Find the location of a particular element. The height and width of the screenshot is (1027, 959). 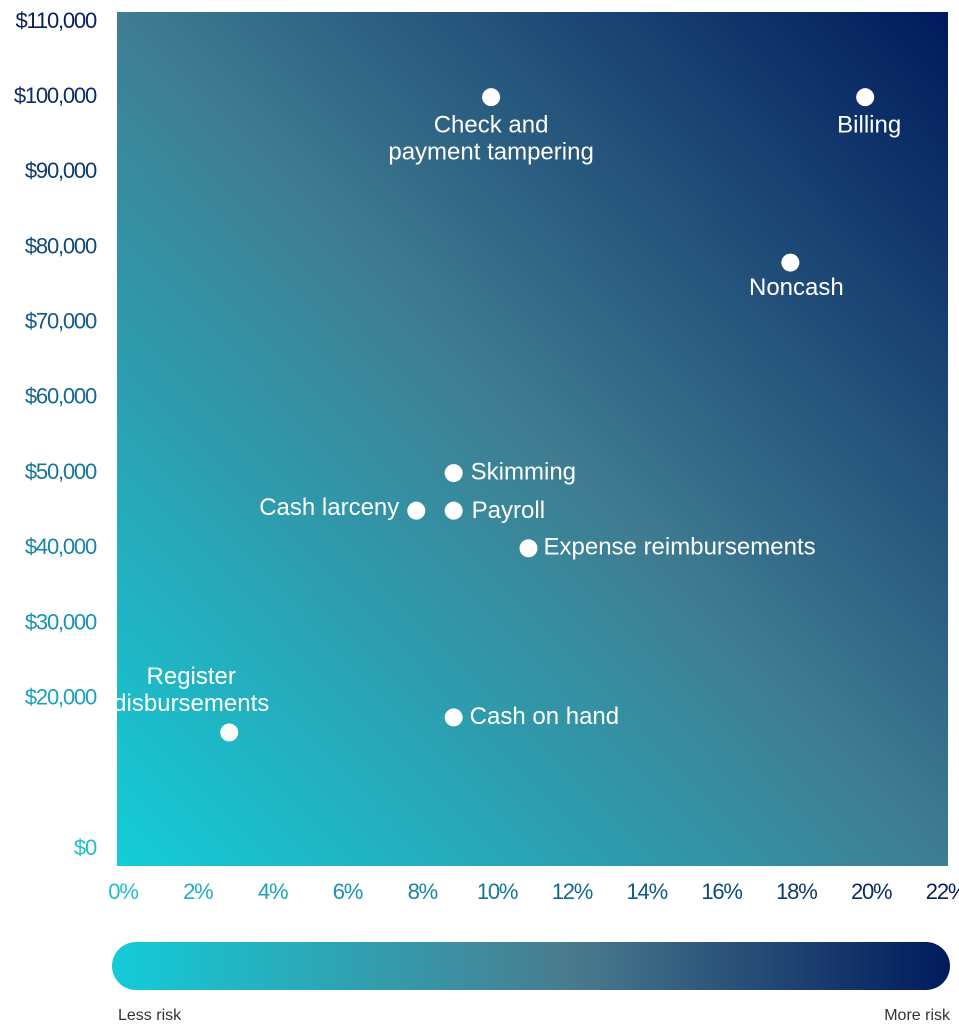

point-label: payment tampering is located at coordinates (490, 152).